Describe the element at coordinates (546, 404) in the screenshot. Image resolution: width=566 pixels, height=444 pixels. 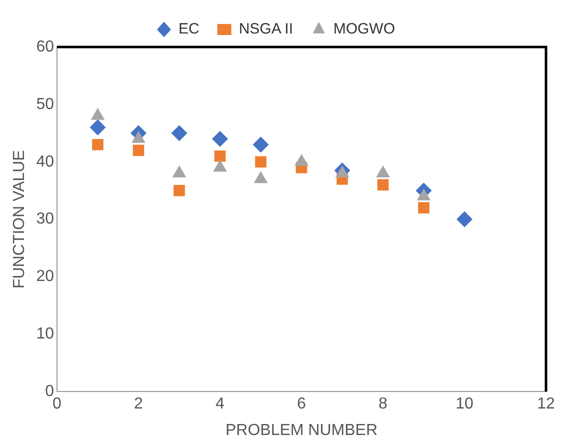
I see `x-tick-label: 12` at that location.